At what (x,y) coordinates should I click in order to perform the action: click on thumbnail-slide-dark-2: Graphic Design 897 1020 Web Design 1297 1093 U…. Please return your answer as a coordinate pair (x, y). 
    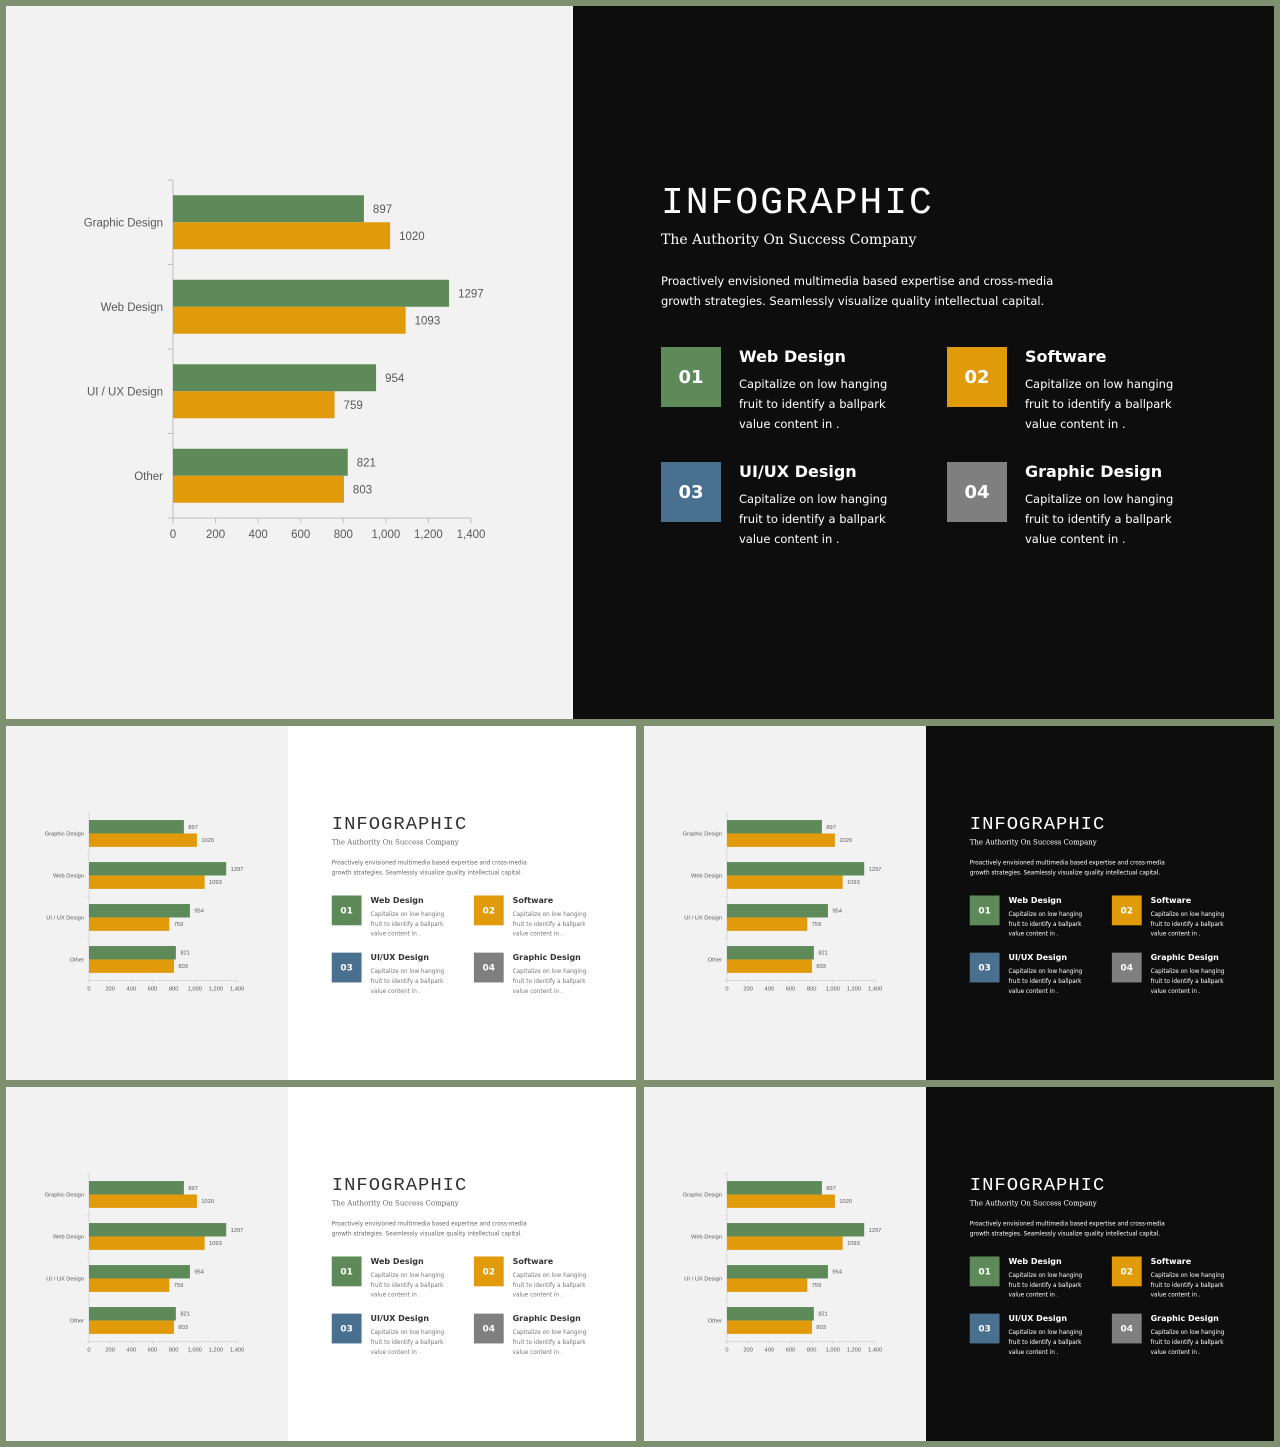
    Looking at the image, I should click on (959, 1264).